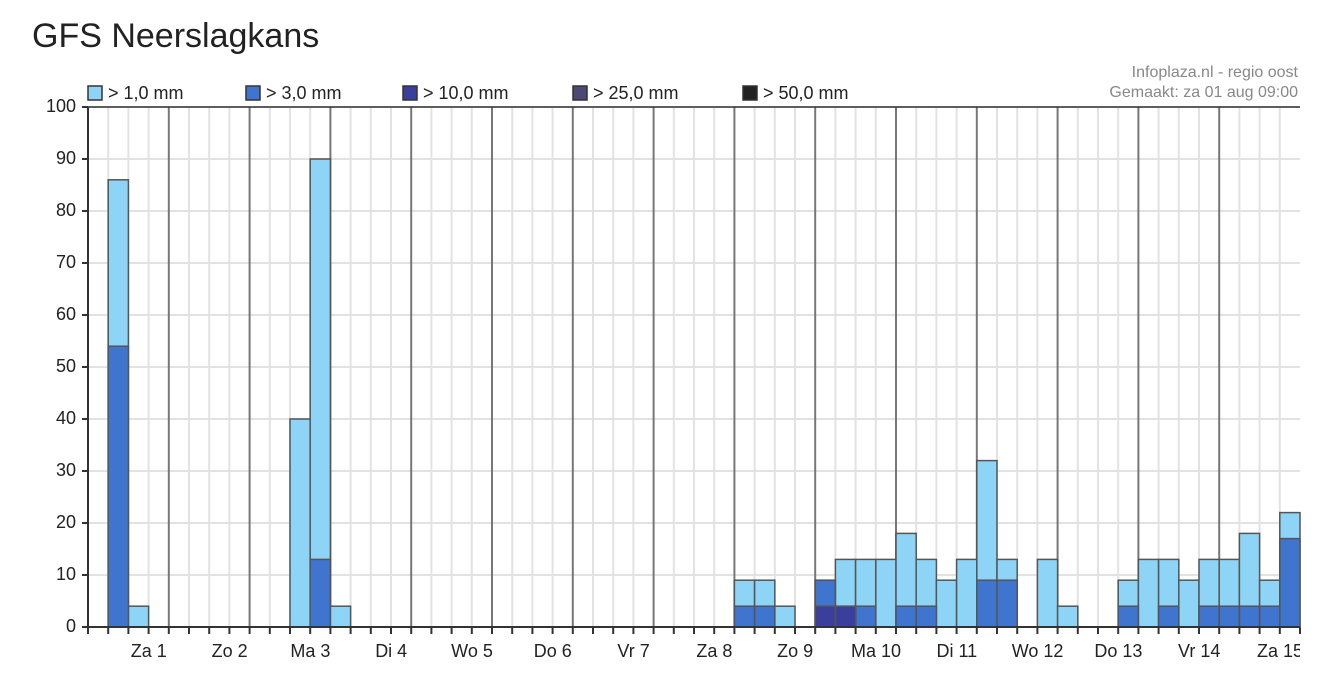 The image size is (1331, 690). Describe the element at coordinates (66, 470) in the screenshot. I see `y-tick-label: 30` at that location.